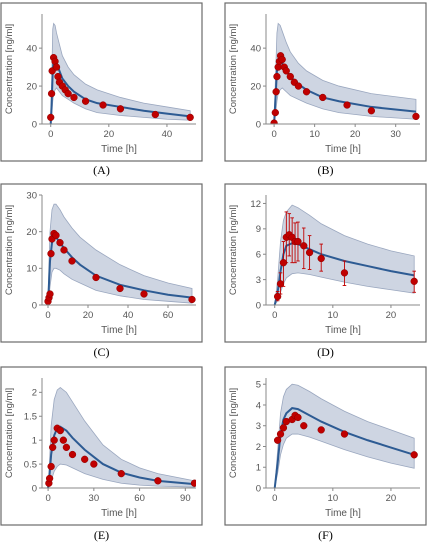 The height and width of the screenshot is (550, 430). Describe the element at coordinates (167, 134) in the screenshot. I see `x-tick-label-a-2: 40` at that location.